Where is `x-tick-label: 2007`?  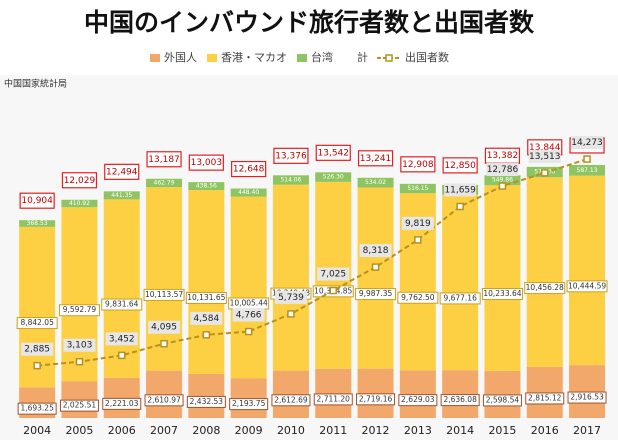
x-tick-label: 2007 is located at coordinates (164, 430).